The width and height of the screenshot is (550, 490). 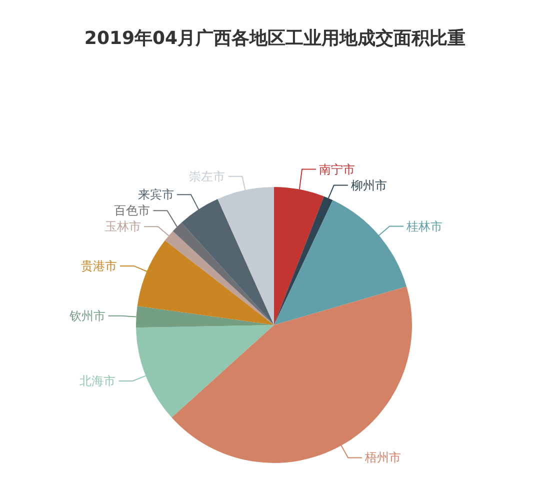 What do you see at coordinates (156, 195) in the screenshot?
I see `slice-label: 来宾市` at bounding box center [156, 195].